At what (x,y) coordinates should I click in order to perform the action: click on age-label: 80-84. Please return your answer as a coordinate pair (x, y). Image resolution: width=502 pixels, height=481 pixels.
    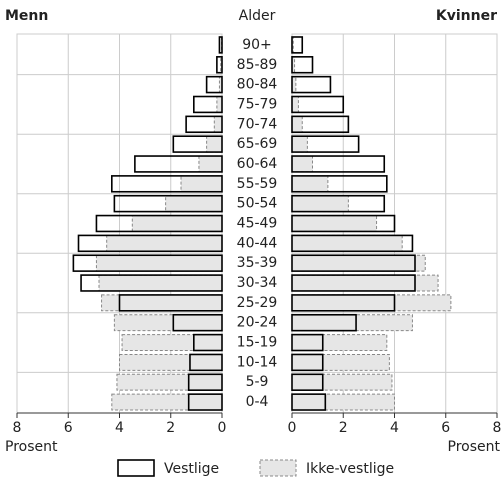
    Looking at the image, I should click on (257, 85).